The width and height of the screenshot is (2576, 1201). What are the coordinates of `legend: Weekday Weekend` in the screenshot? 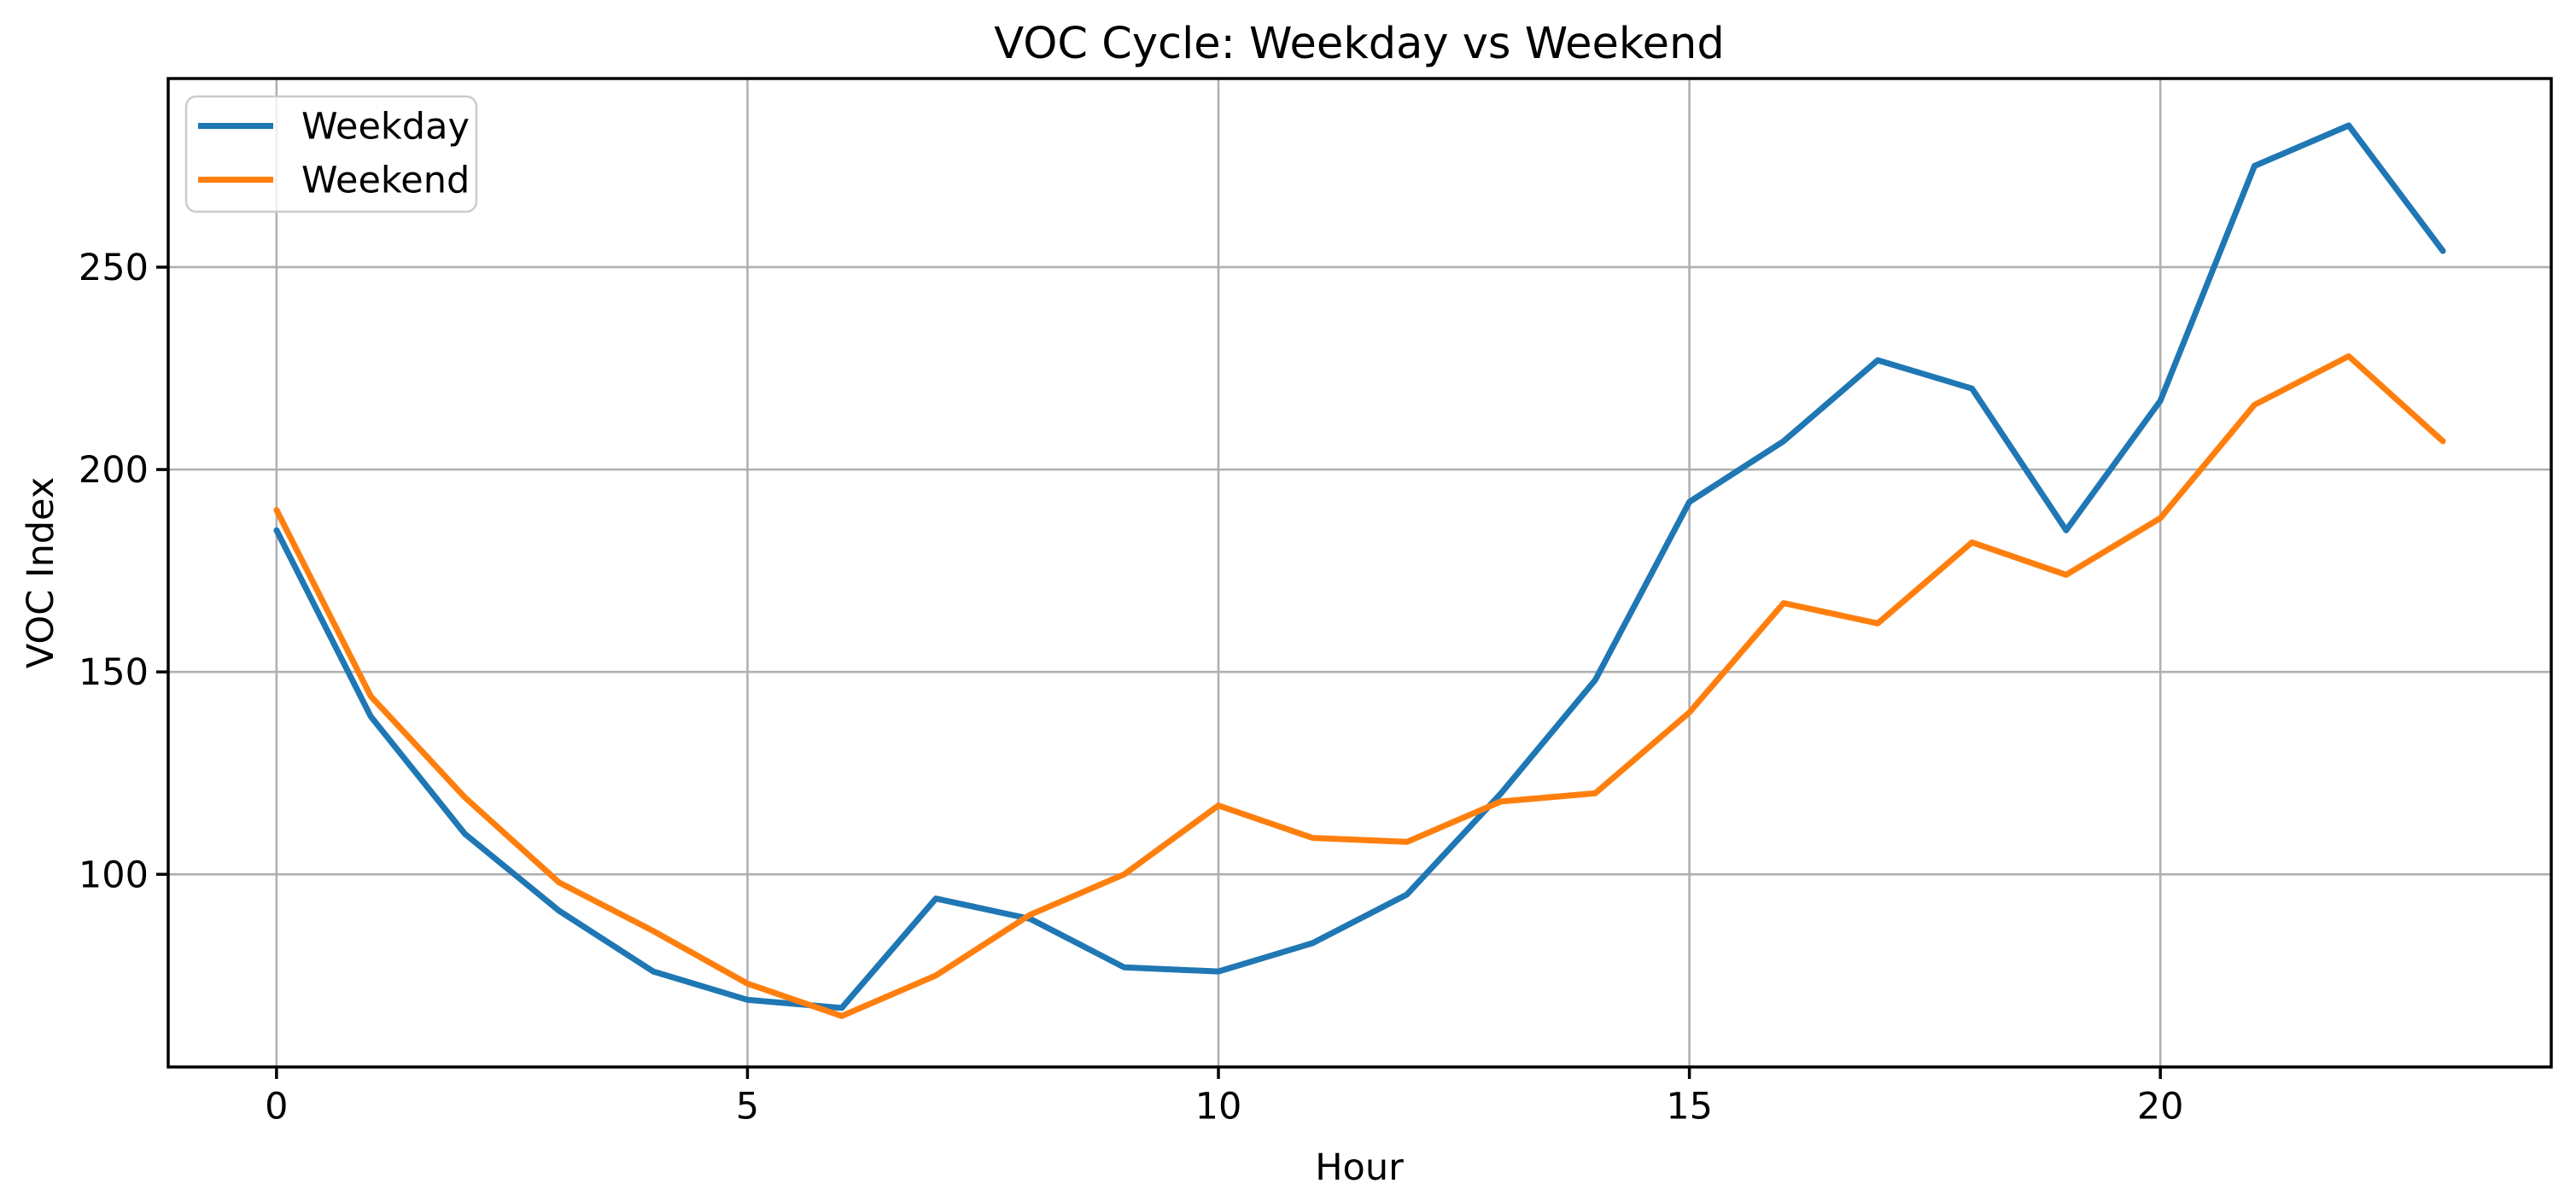 It's located at (331, 154).